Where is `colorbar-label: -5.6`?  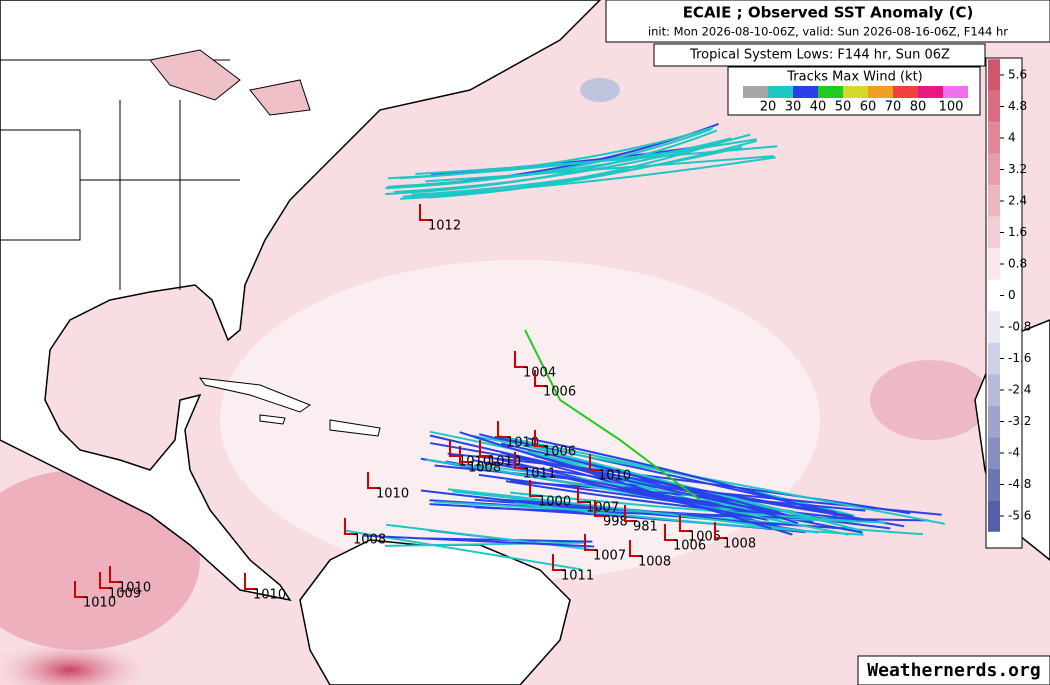 colorbar-label: -5.6 is located at coordinates (1019, 516).